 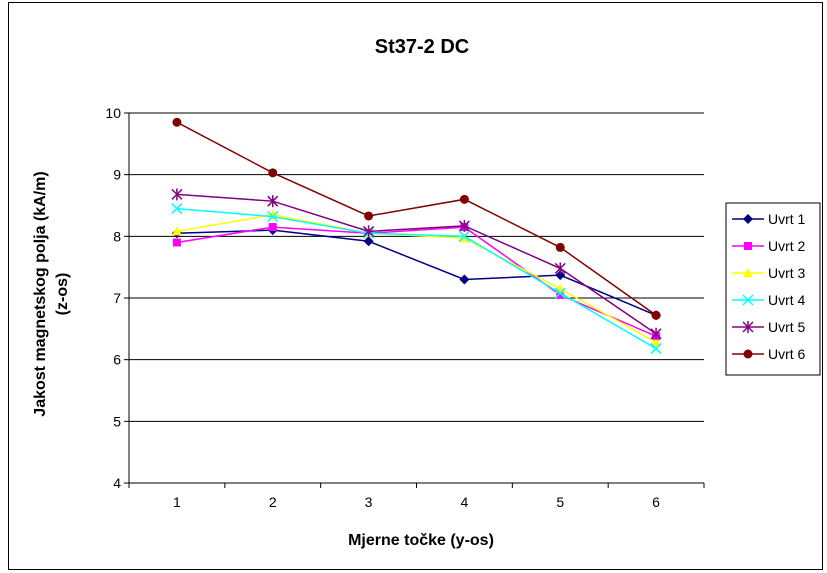 I want to click on legend-item: Uvrt 5, so click(x=769, y=327).